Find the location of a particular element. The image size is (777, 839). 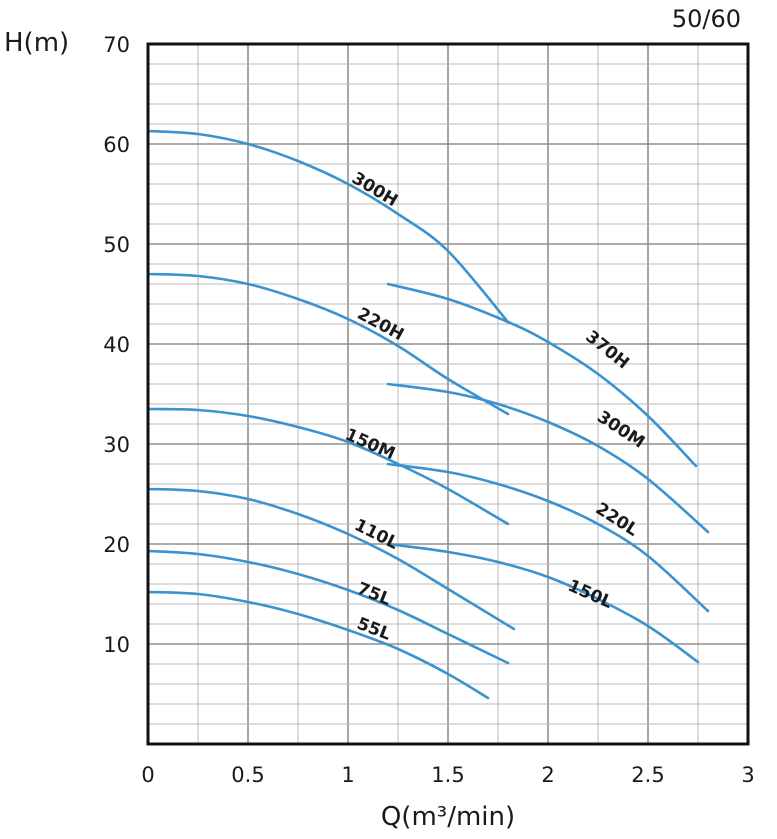

y-tick-label: 20 is located at coordinates (116, 545).